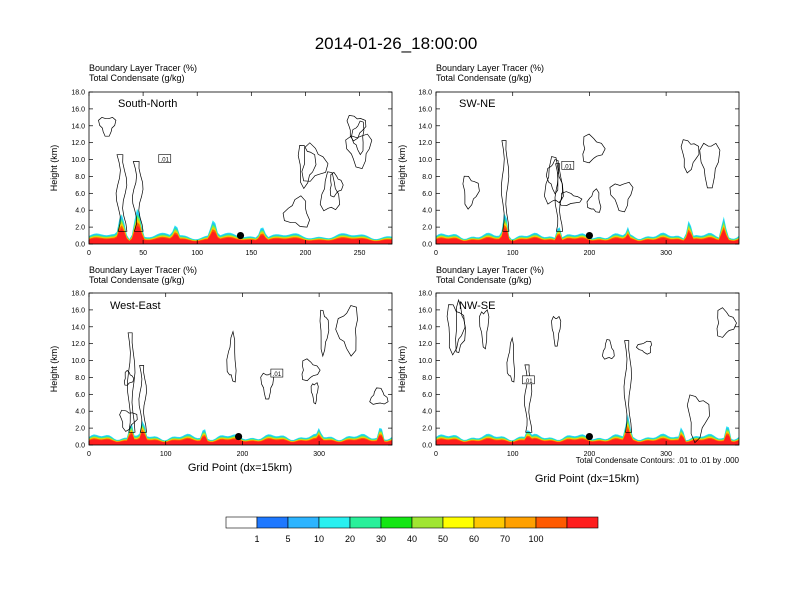 The image size is (792, 612). I want to click on colorbar-label: 60, so click(474, 539).